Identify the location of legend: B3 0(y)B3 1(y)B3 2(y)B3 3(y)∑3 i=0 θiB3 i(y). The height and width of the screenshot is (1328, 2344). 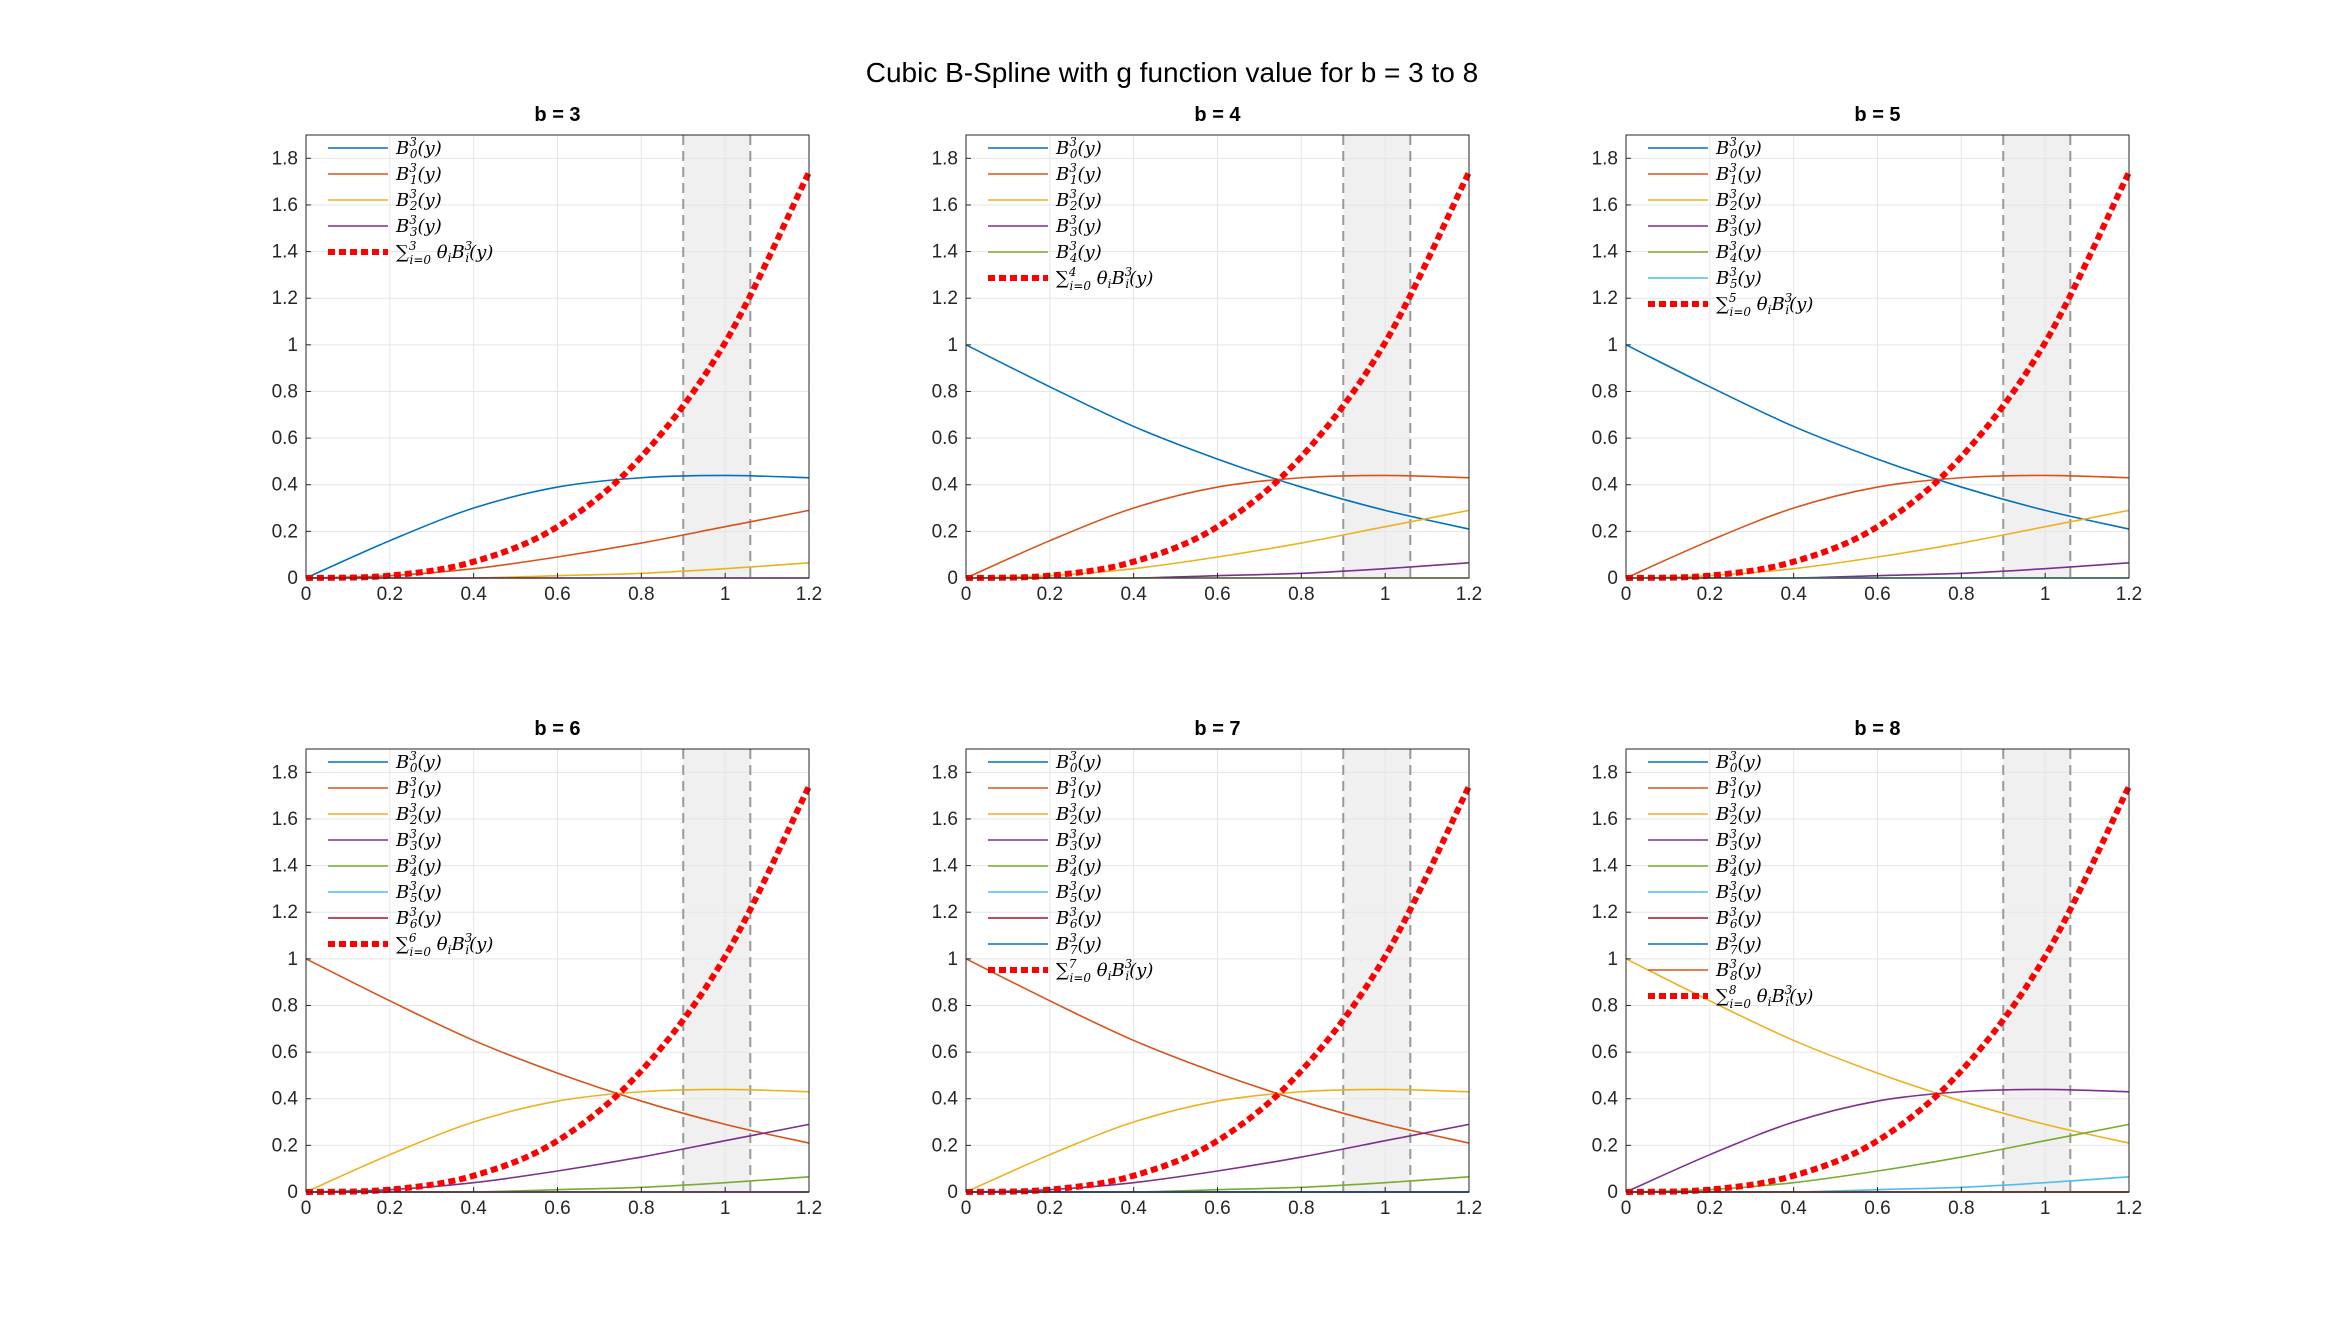
(410, 201).